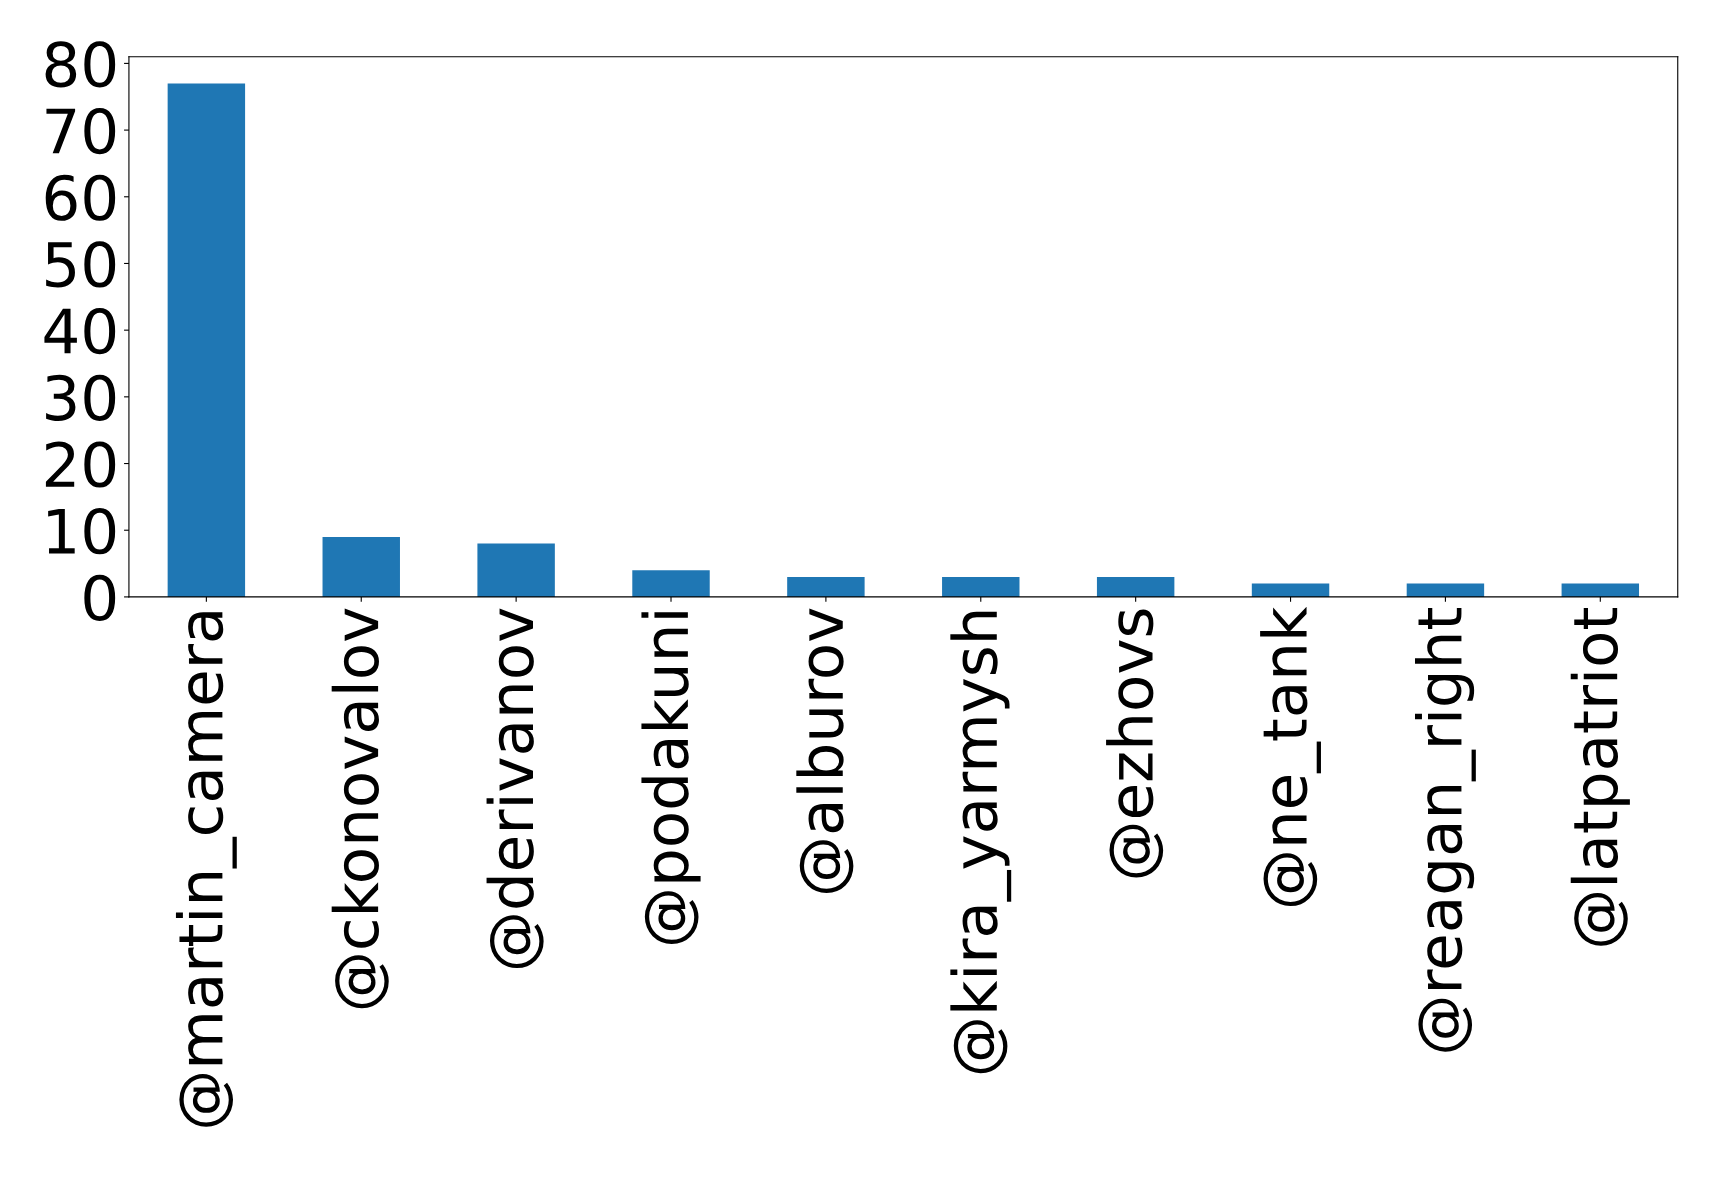  What do you see at coordinates (81, 397) in the screenshot?
I see `y-tick-label: 30` at bounding box center [81, 397].